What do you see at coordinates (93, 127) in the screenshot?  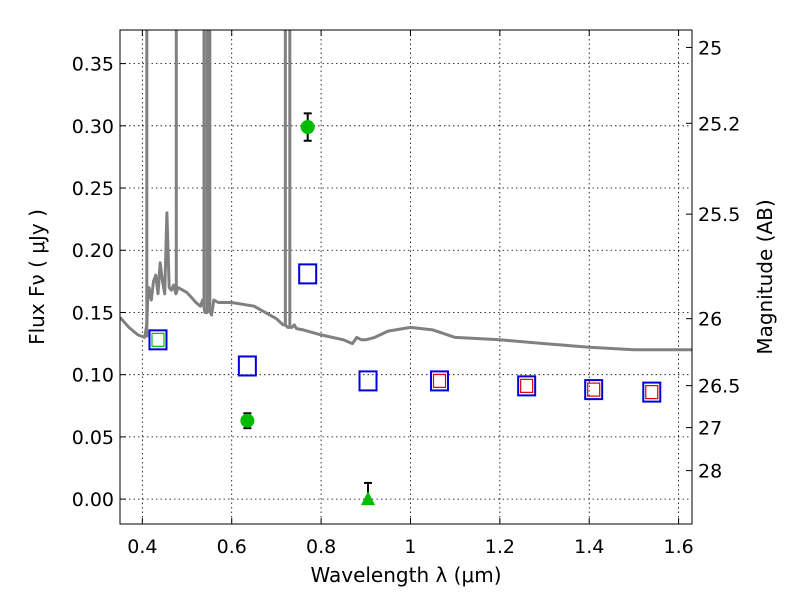 I see `y-tick-label: 0.30` at bounding box center [93, 127].